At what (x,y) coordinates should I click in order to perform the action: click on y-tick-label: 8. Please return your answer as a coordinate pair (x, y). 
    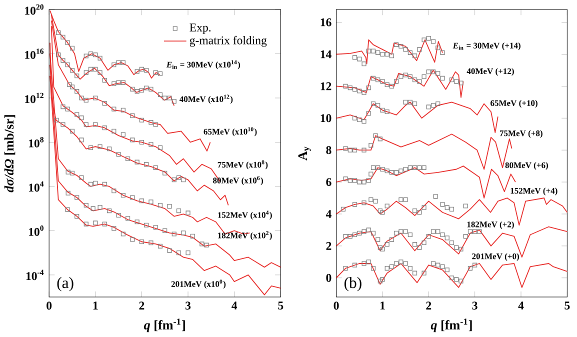
    Looking at the image, I should click on (329, 150).